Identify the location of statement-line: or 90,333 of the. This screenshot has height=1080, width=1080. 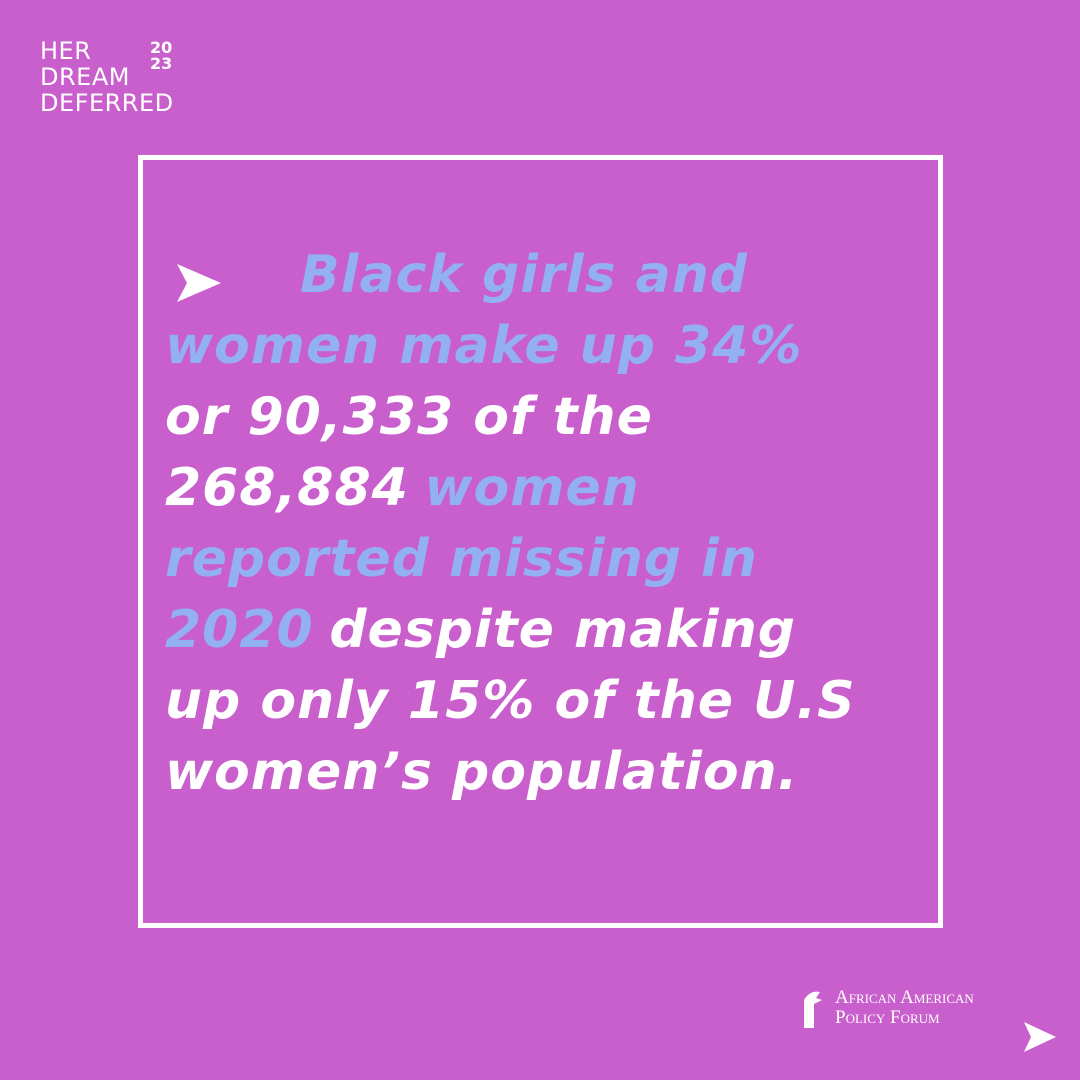
(510, 417).